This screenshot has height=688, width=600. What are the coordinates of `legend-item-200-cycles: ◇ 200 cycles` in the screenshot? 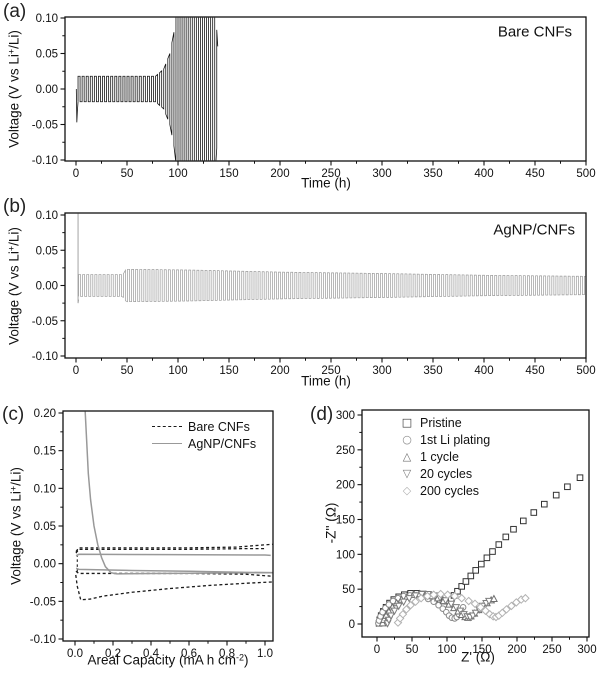 It's located at (444, 490).